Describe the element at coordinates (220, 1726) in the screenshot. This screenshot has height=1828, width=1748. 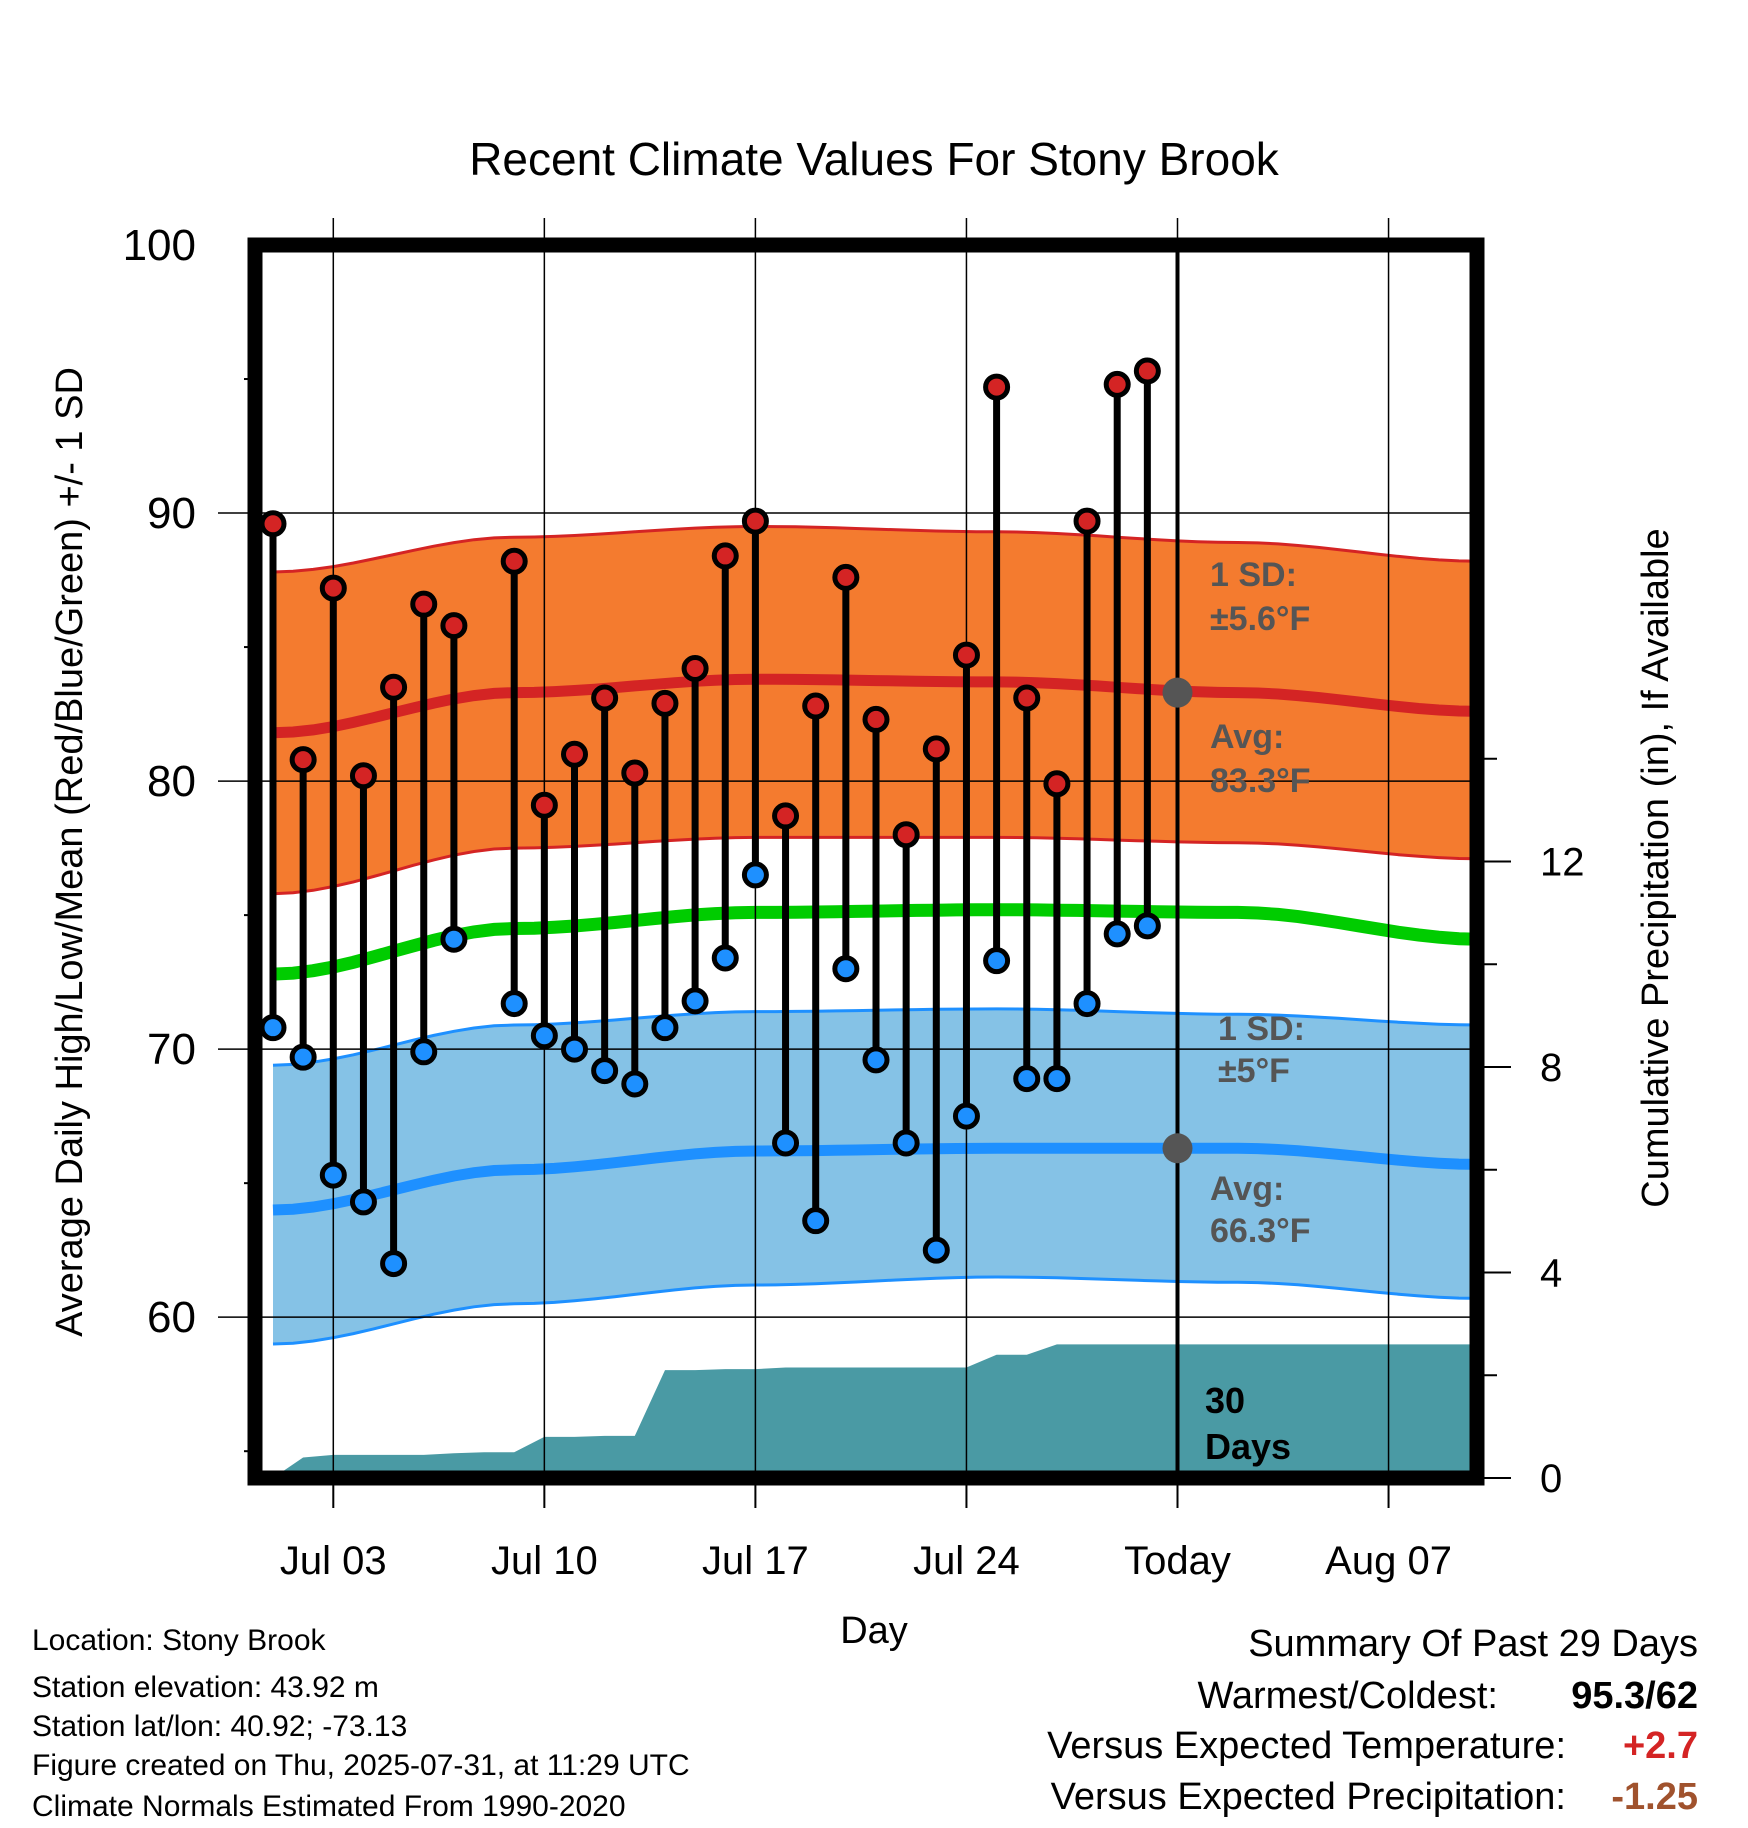
I see `info-latlon: Station lat/lon: 40.92; -73.13` at that location.